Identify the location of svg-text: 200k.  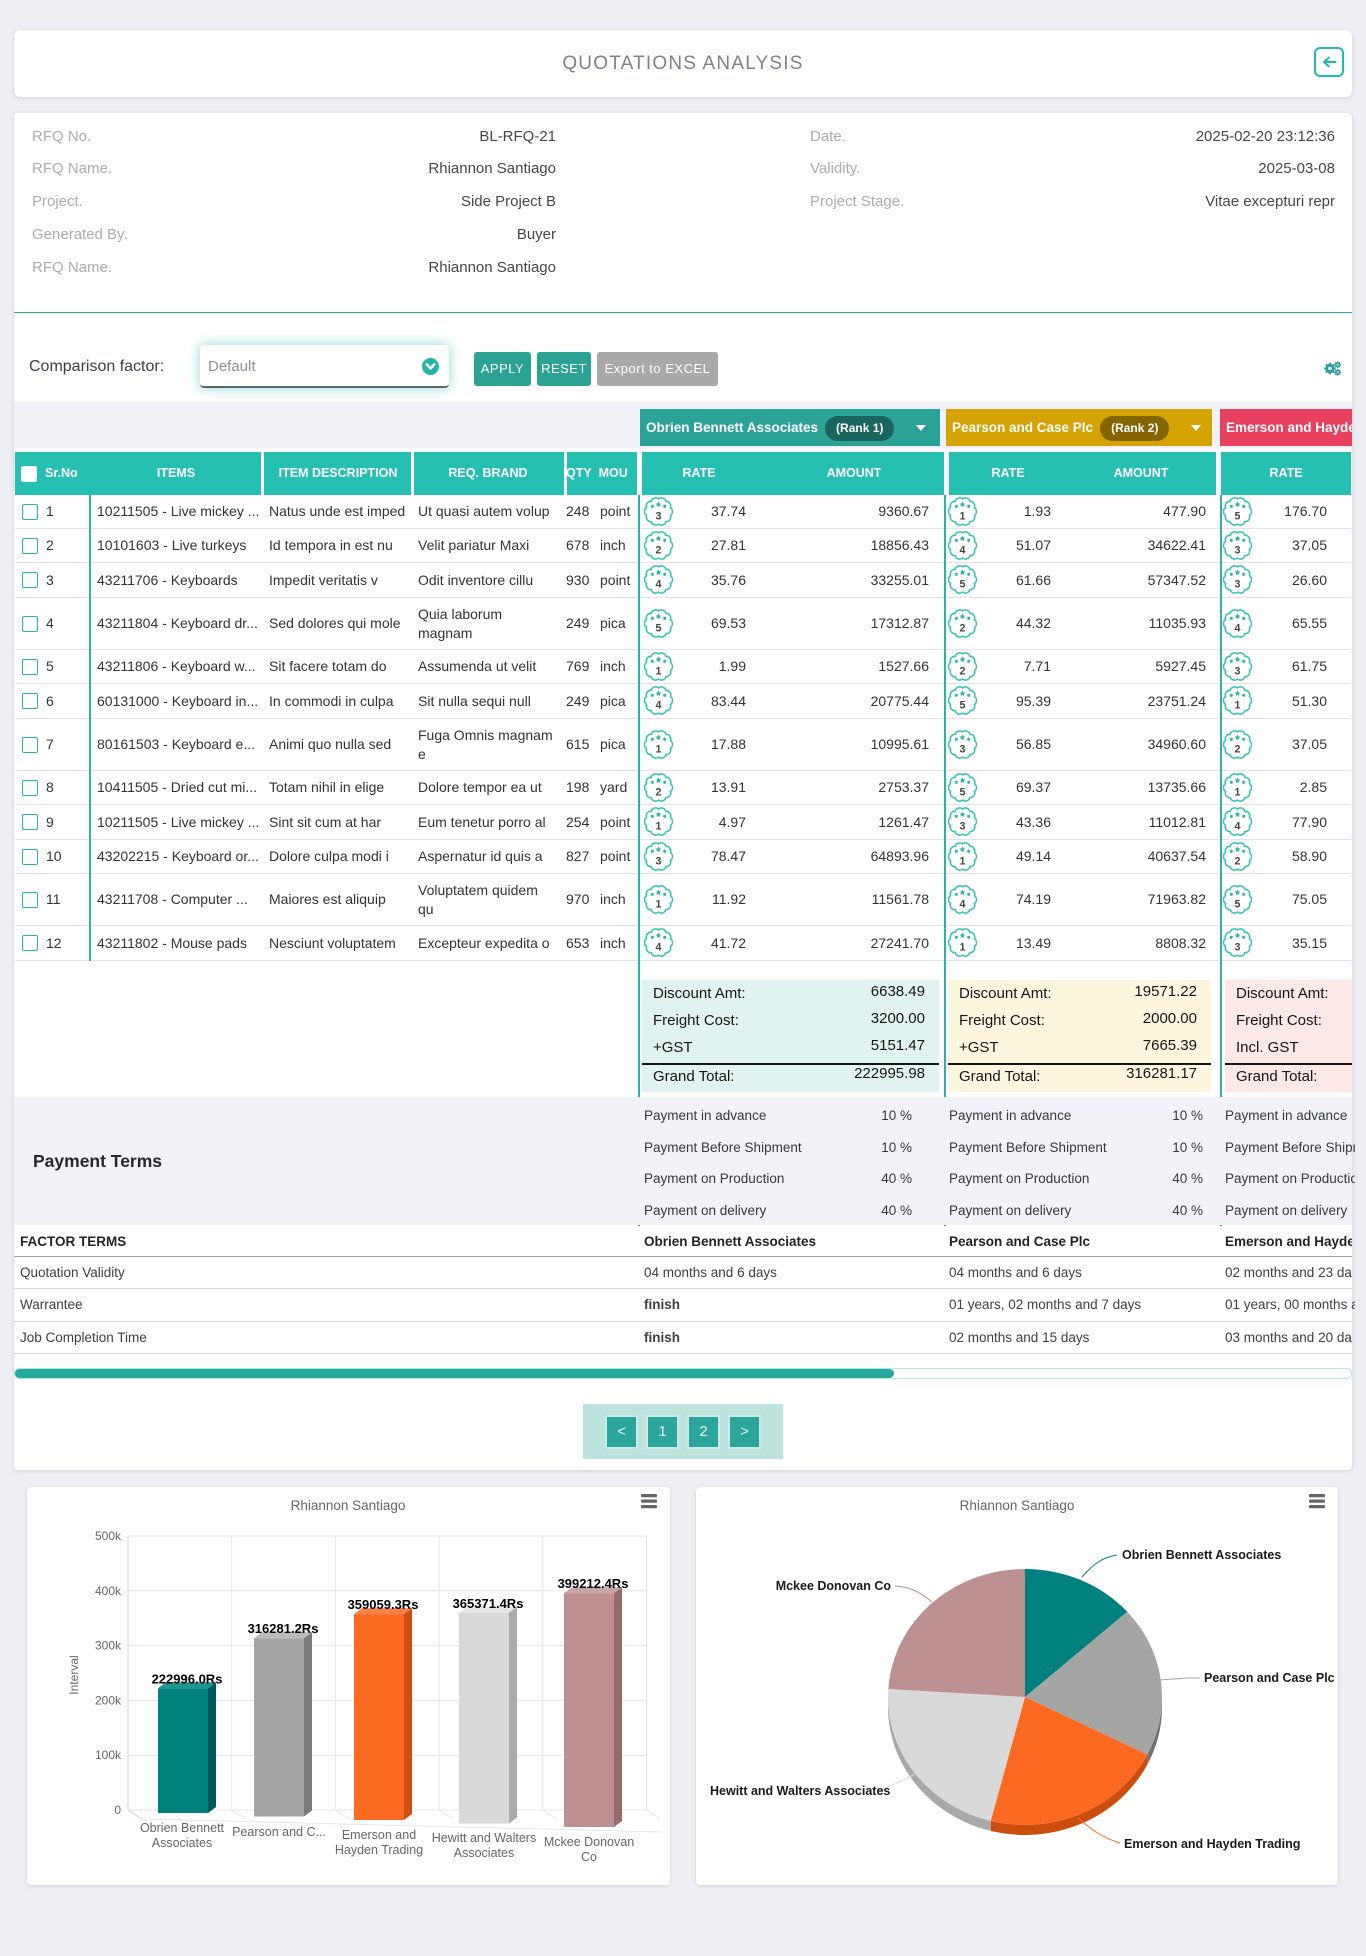
(108, 1700).